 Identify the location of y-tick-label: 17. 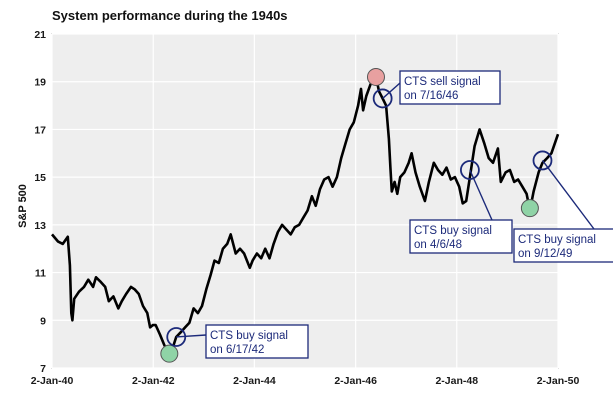
(40, 130).